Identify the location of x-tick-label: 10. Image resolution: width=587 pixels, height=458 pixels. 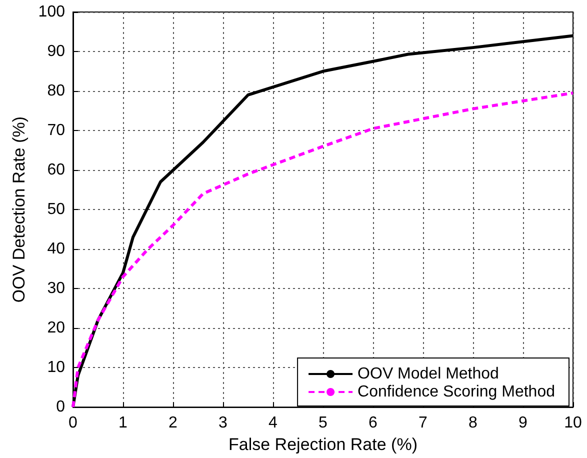
(573, 423).